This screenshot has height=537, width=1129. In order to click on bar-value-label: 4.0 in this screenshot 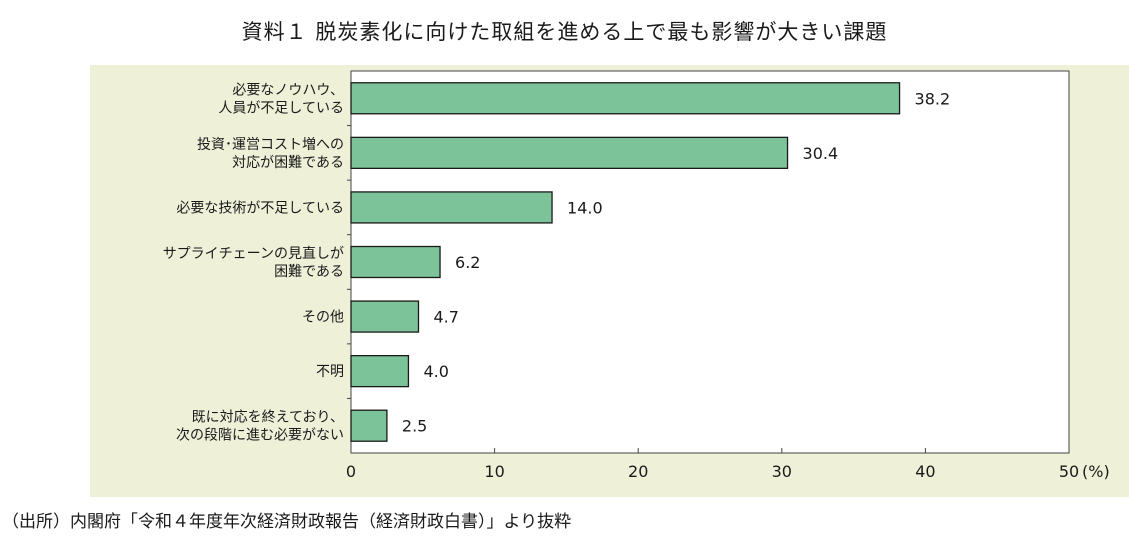, I will do `click(435, 371)`.